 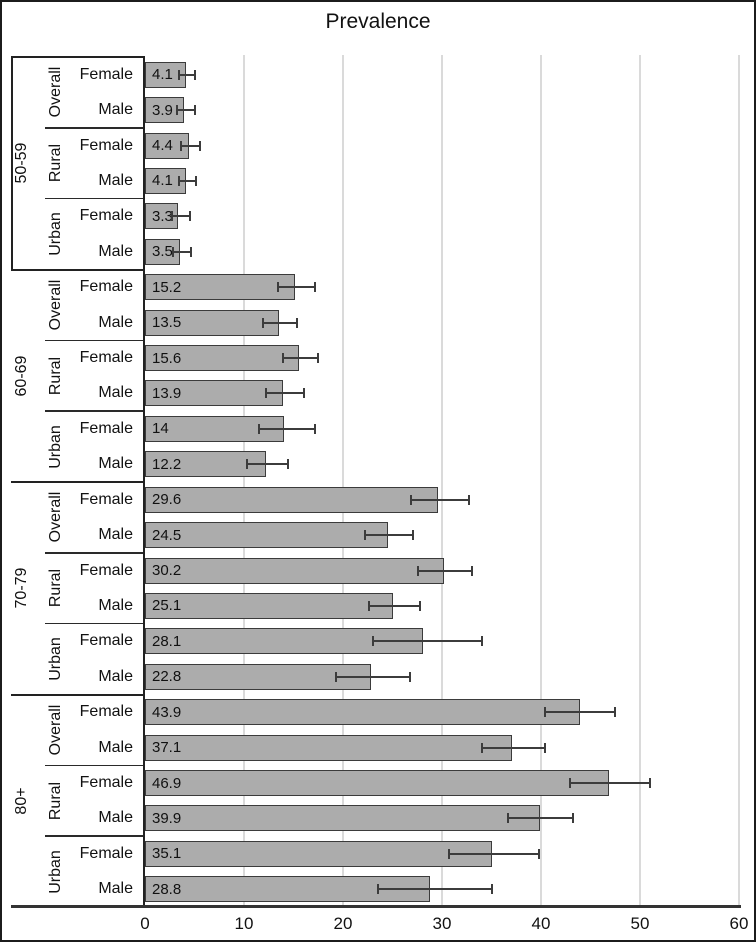 What do you see at coordinates (220, 287) in the screenshot?
I see `prevalence-bar: 15.2` at bounding box center [220, 287].